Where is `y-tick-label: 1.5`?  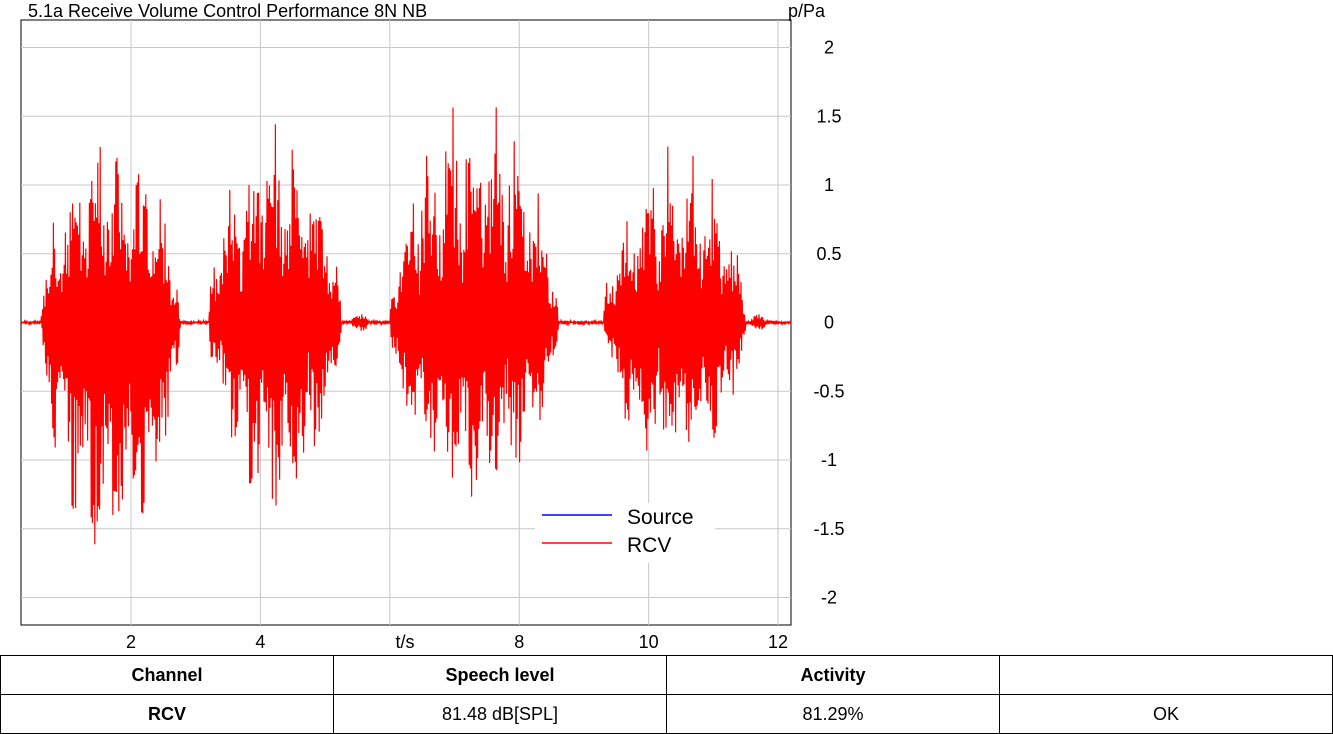
y-tick-label: 1.5 is located at coordinates (828, 116).